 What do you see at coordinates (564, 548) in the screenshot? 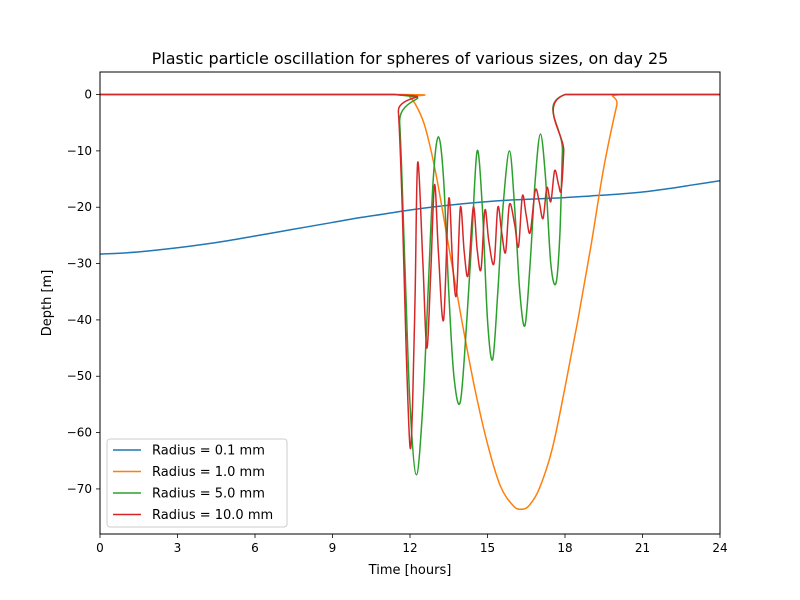
I see `x-tick-label: 18` at bounding box center [564, 548].